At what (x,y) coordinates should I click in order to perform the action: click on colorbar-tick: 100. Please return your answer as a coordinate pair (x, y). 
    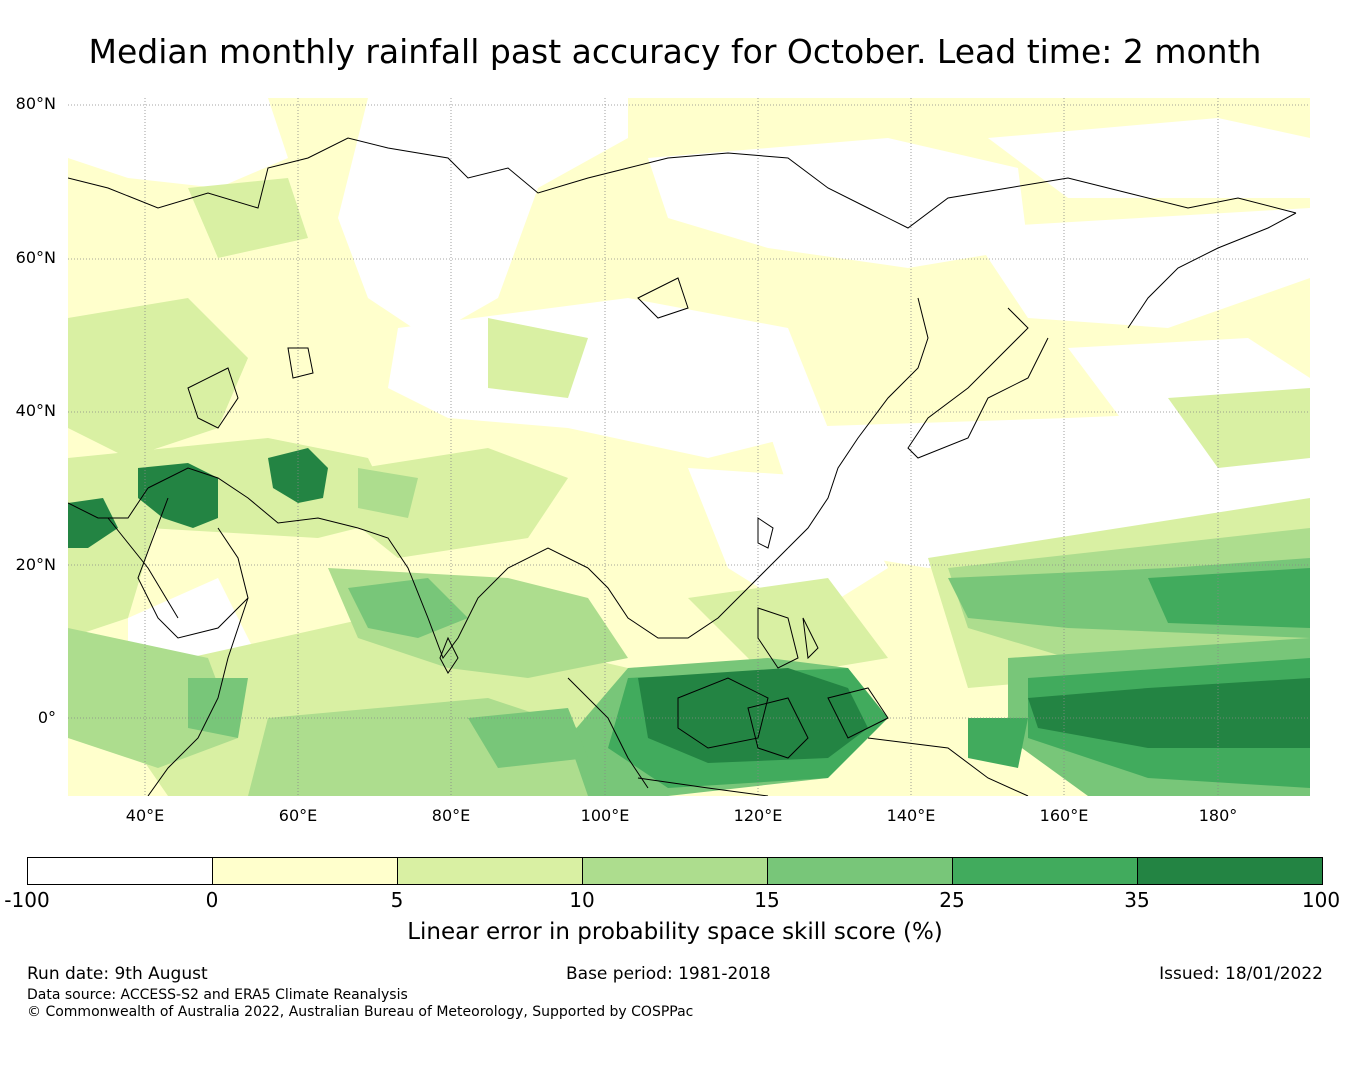
    Looking at the image, I should click on (1321, 900).